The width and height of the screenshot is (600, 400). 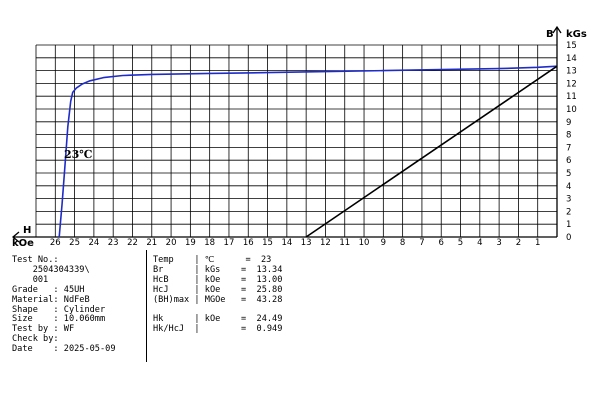 What do you see at coordinates (266, 260) in the screenshot?
I see `prop-value: 23` at bounding box center [266, 260].